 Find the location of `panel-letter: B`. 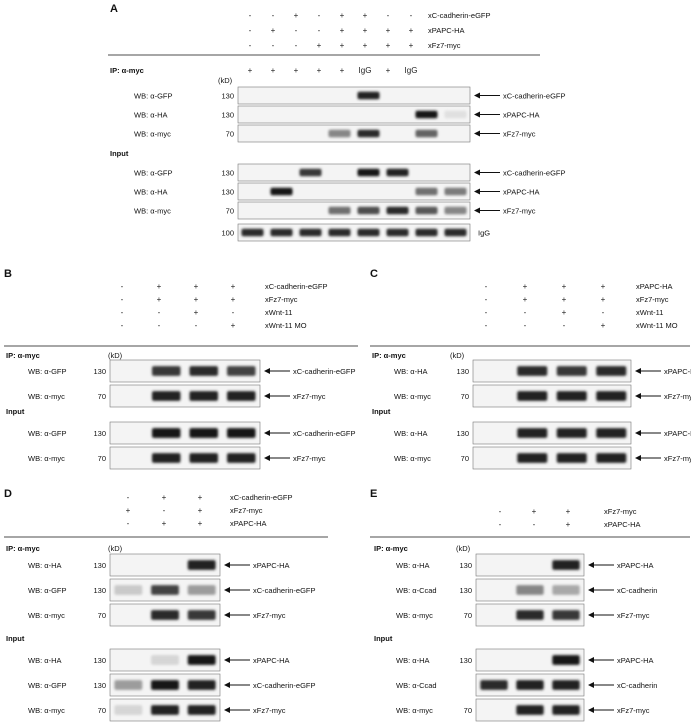

panel-letter: B is located at coordinates (8, 274).